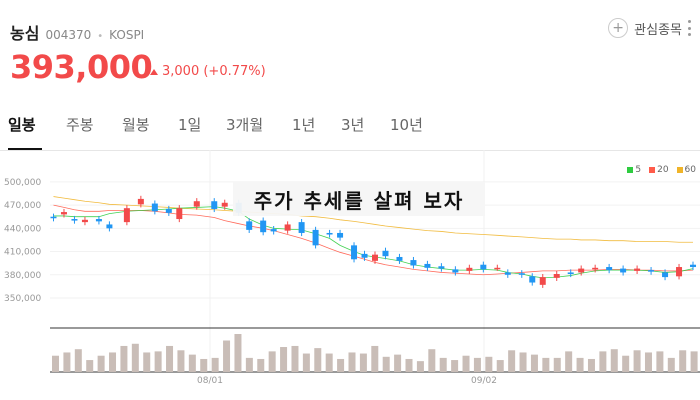 This screenshot has height=400, width=700. I want to click on plus-icon: +, so click(618, 28).